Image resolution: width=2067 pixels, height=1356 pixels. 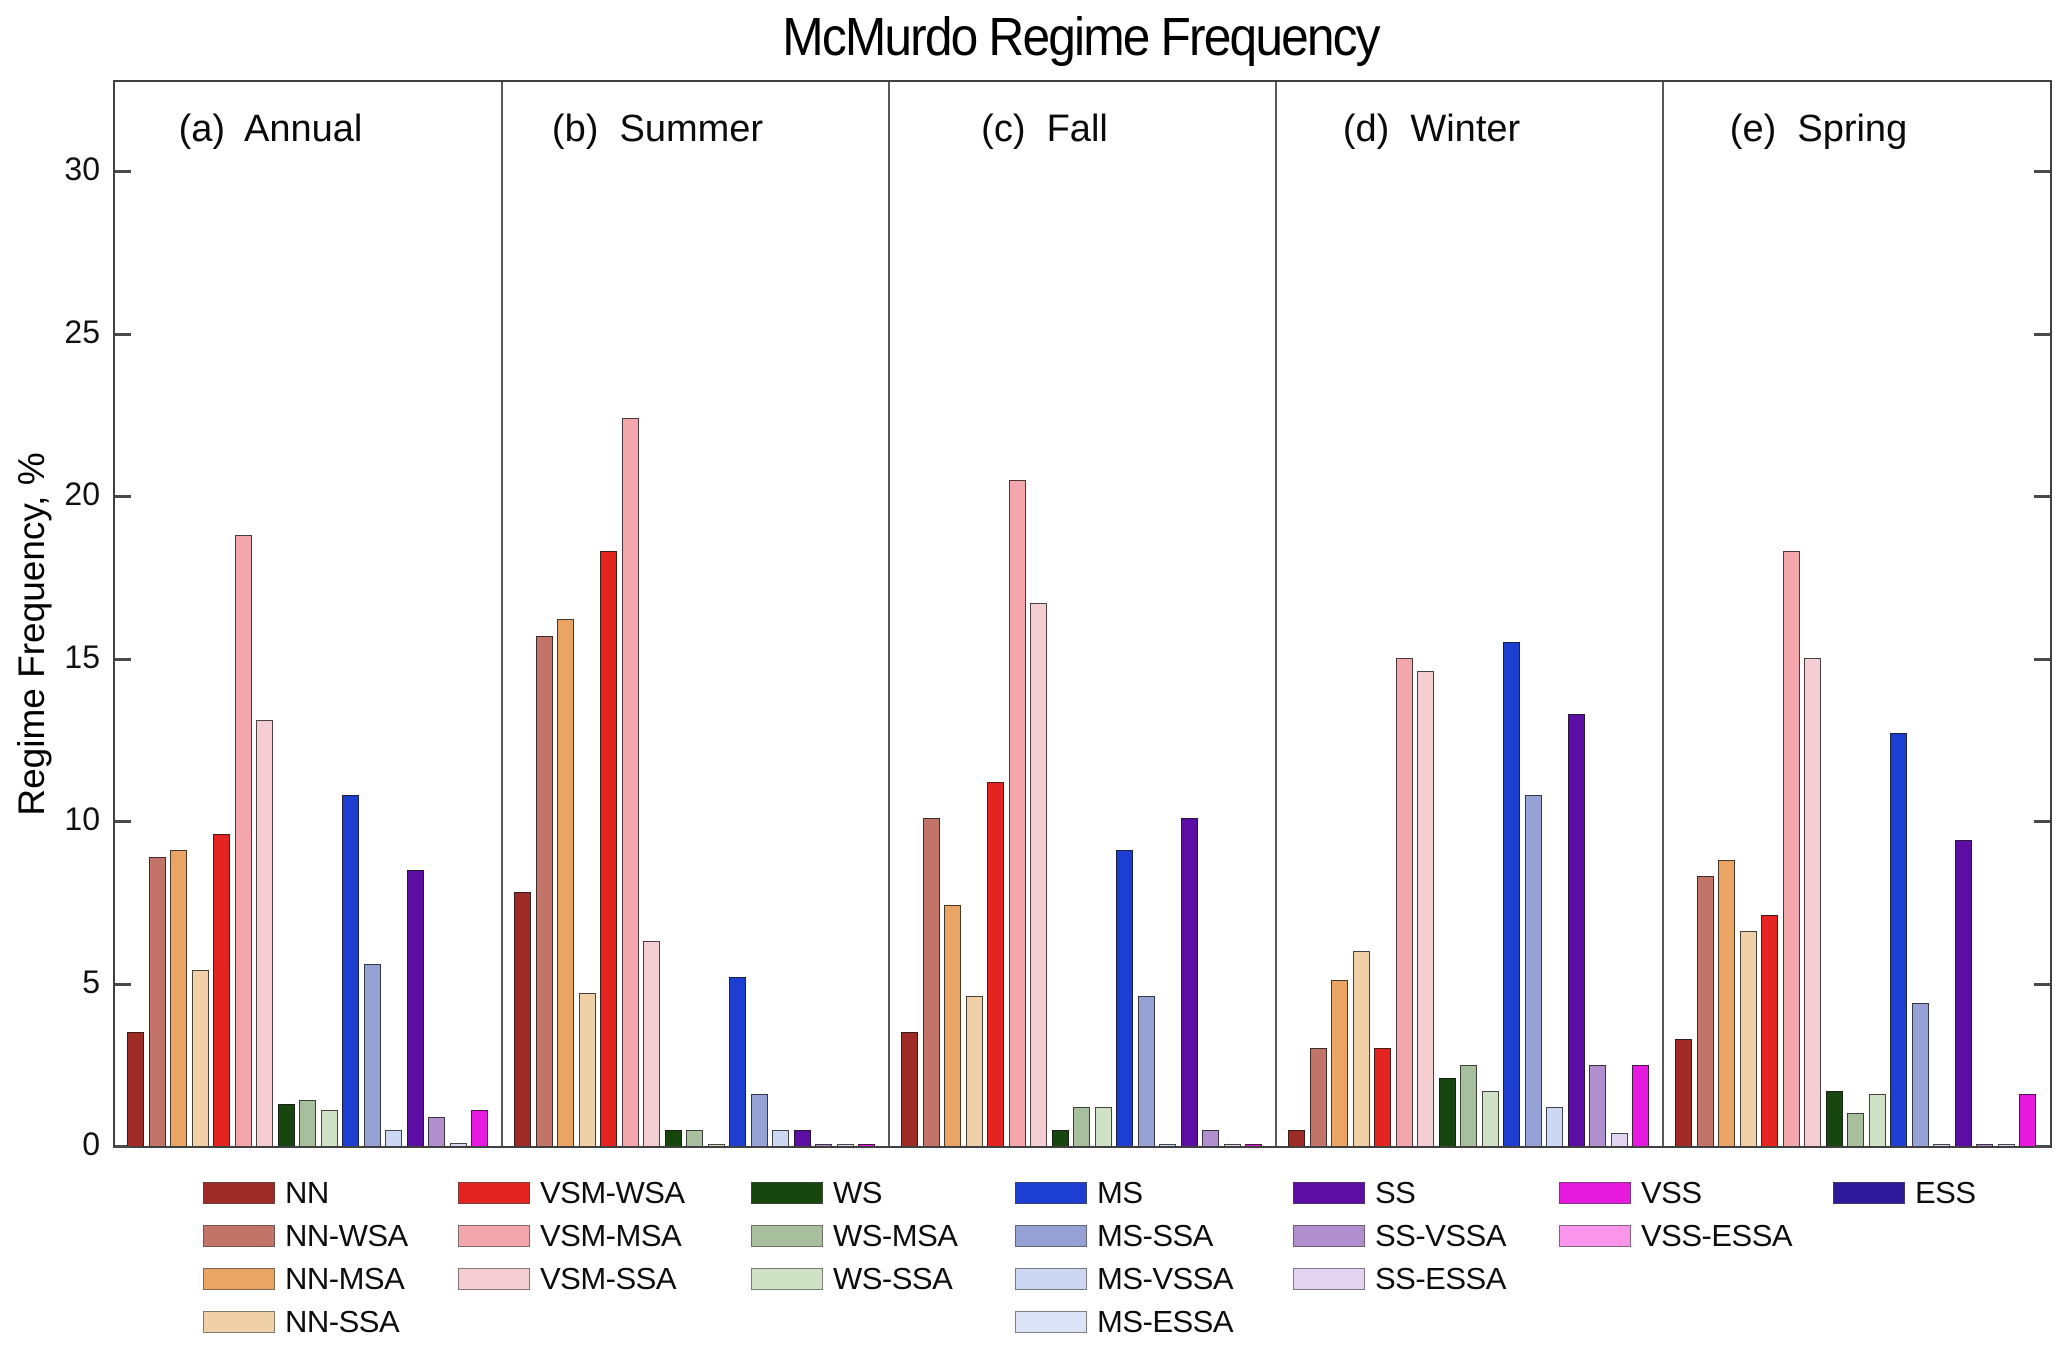 I want to click on bar-e-NN-SSA, so click(x=1748, y=1038).